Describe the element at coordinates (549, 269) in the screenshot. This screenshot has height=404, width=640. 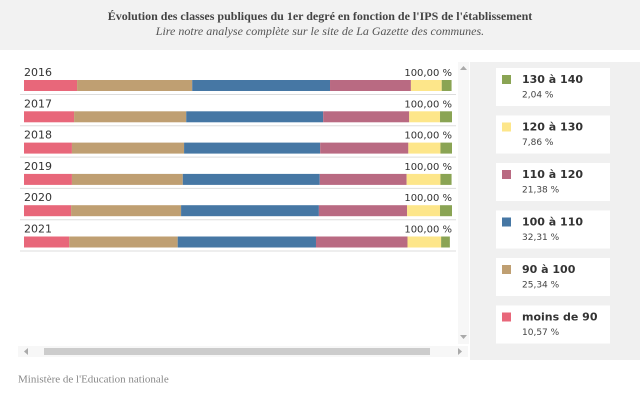
I see `legend-label: 90 à 100` at that location.